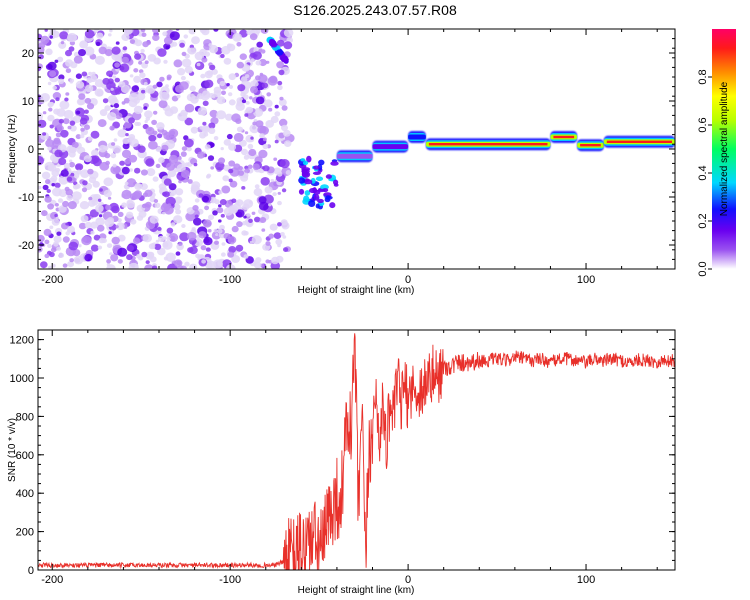 Image resolution: width=750 pixels, height=600 pixels. I want to click on x-tick-label: 100, so click(586, 580).